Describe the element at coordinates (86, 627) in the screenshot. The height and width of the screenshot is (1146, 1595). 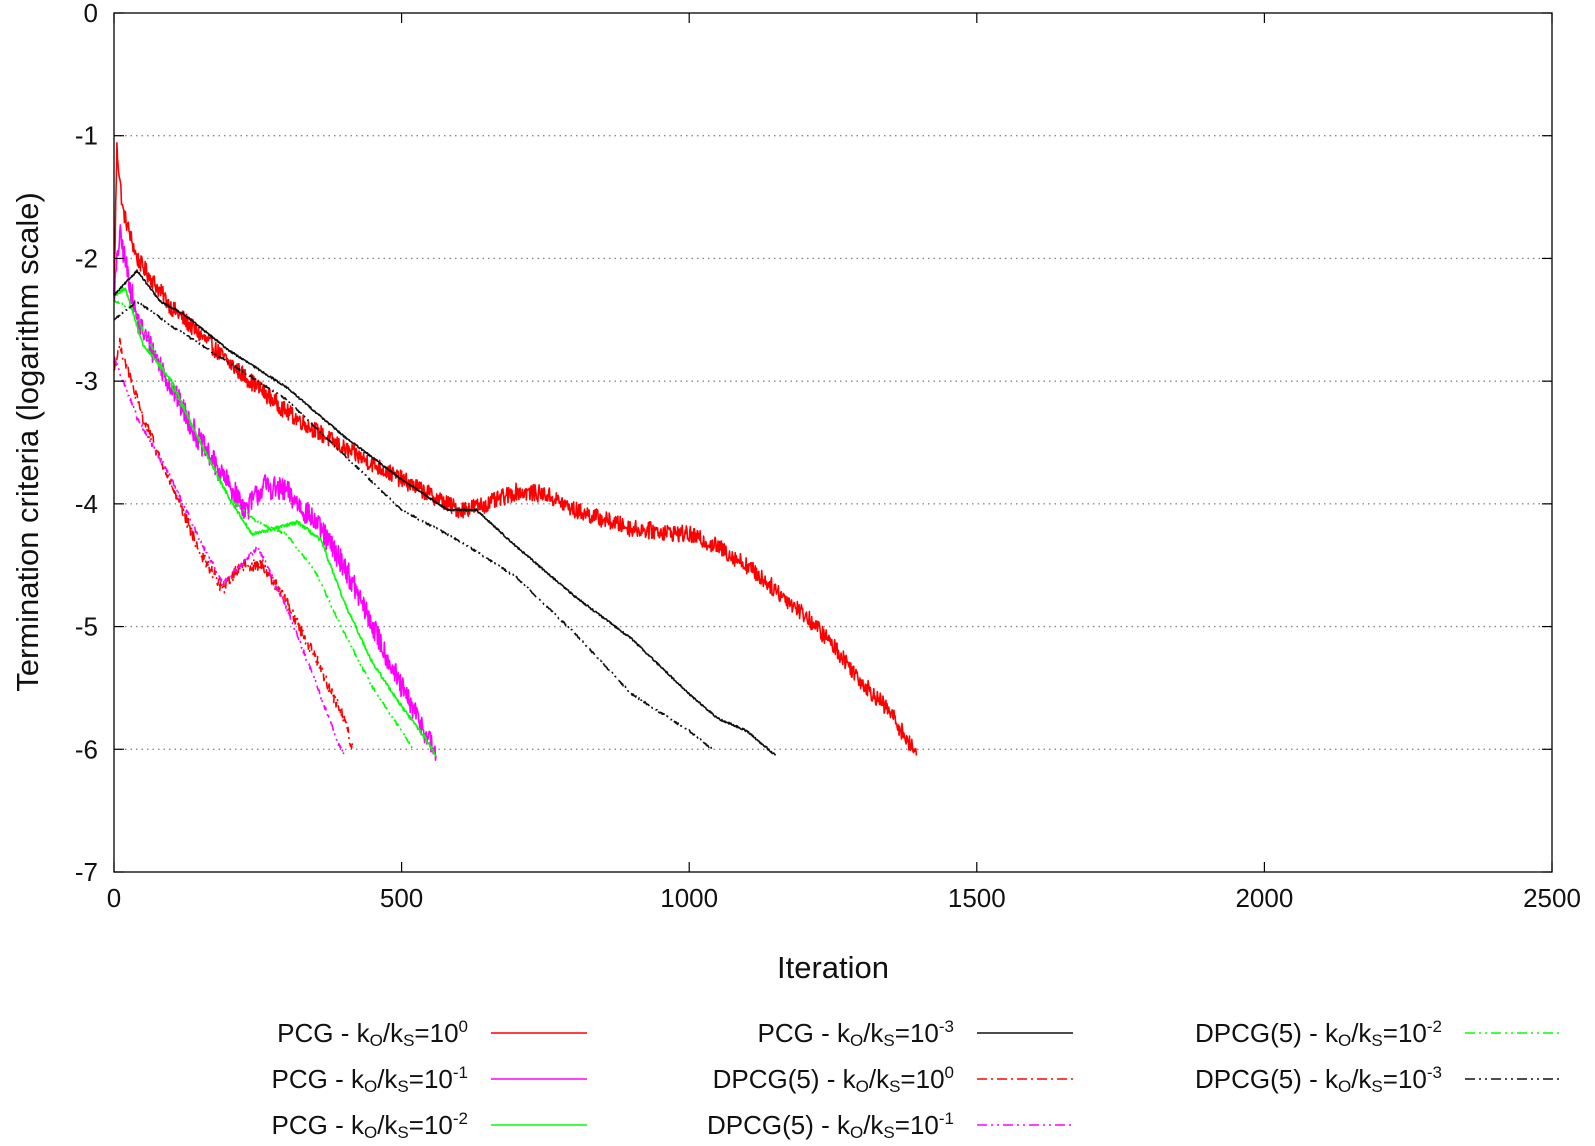
I see `y-tick-label: -5` at that location.